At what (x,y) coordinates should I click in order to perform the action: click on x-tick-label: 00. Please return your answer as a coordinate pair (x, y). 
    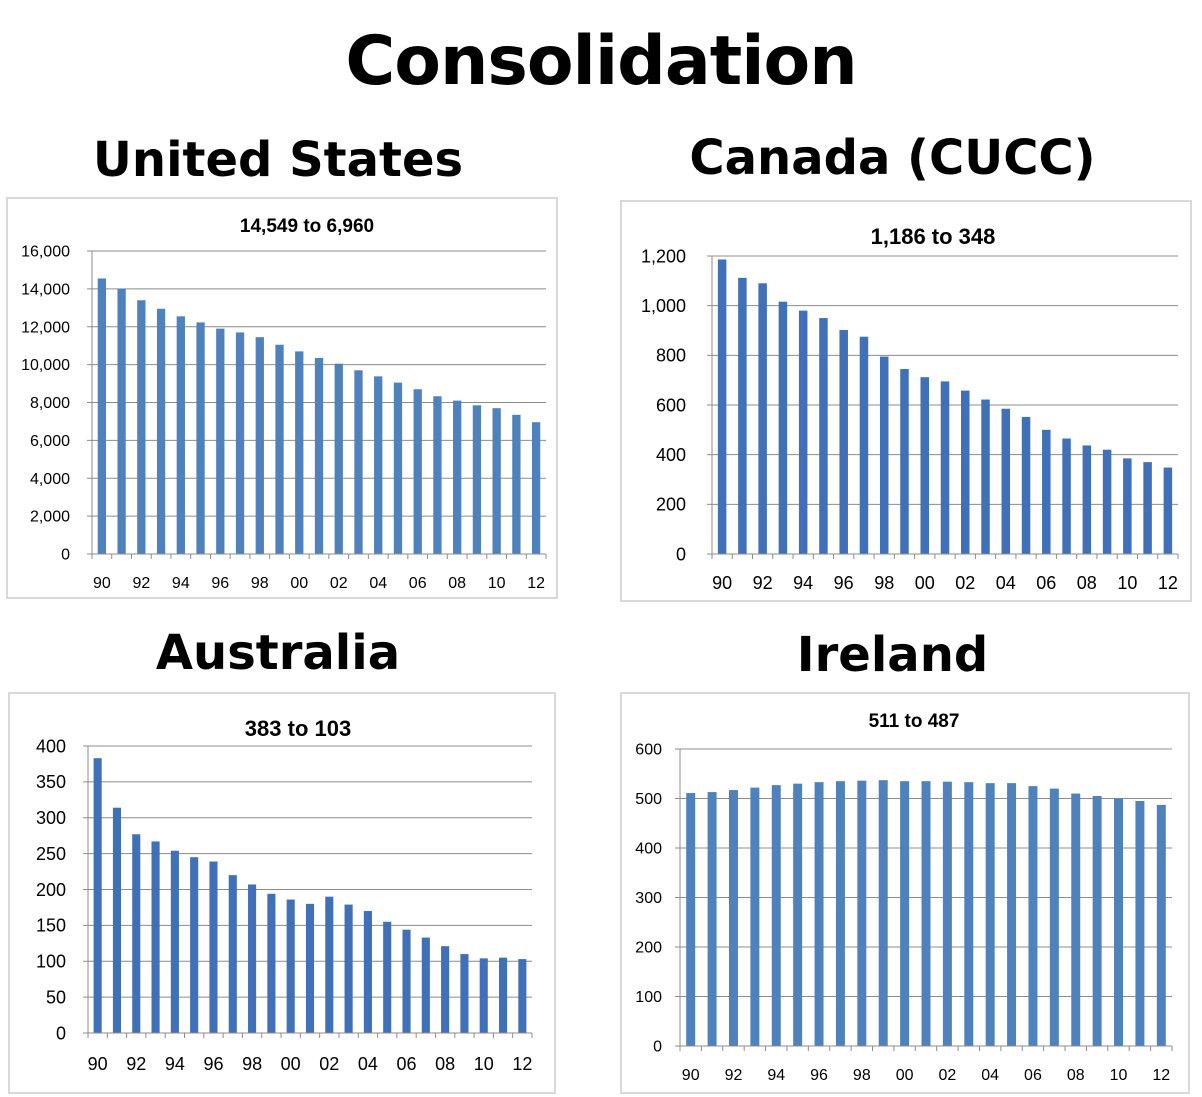
    Looking at the image, I should click on (905, 1075).